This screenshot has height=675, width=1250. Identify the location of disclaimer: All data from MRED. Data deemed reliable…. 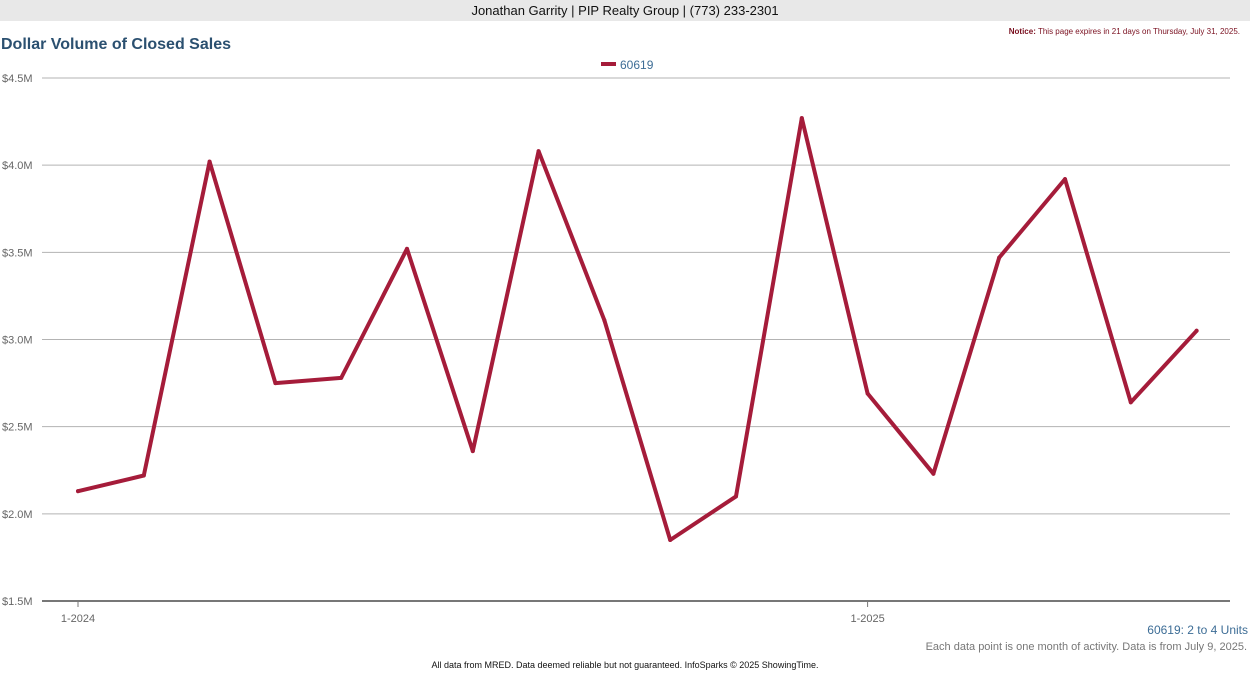
(625, 665).